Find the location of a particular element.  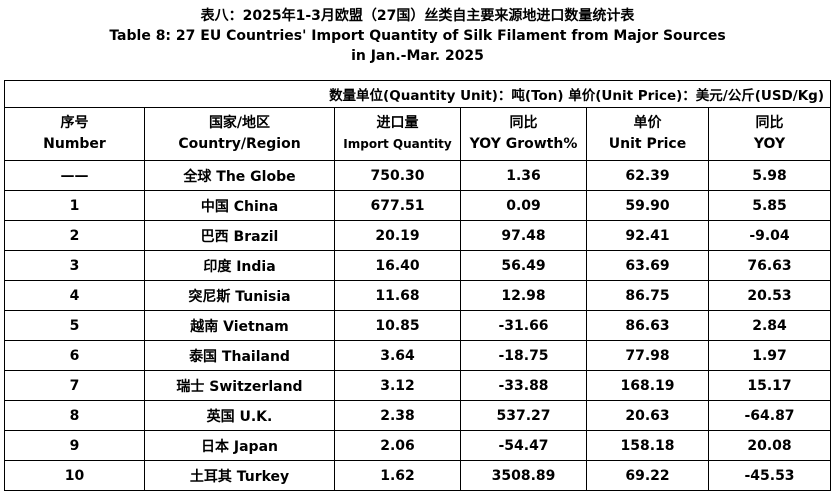

header-number-en: Number is located at coordinates (74, 144).